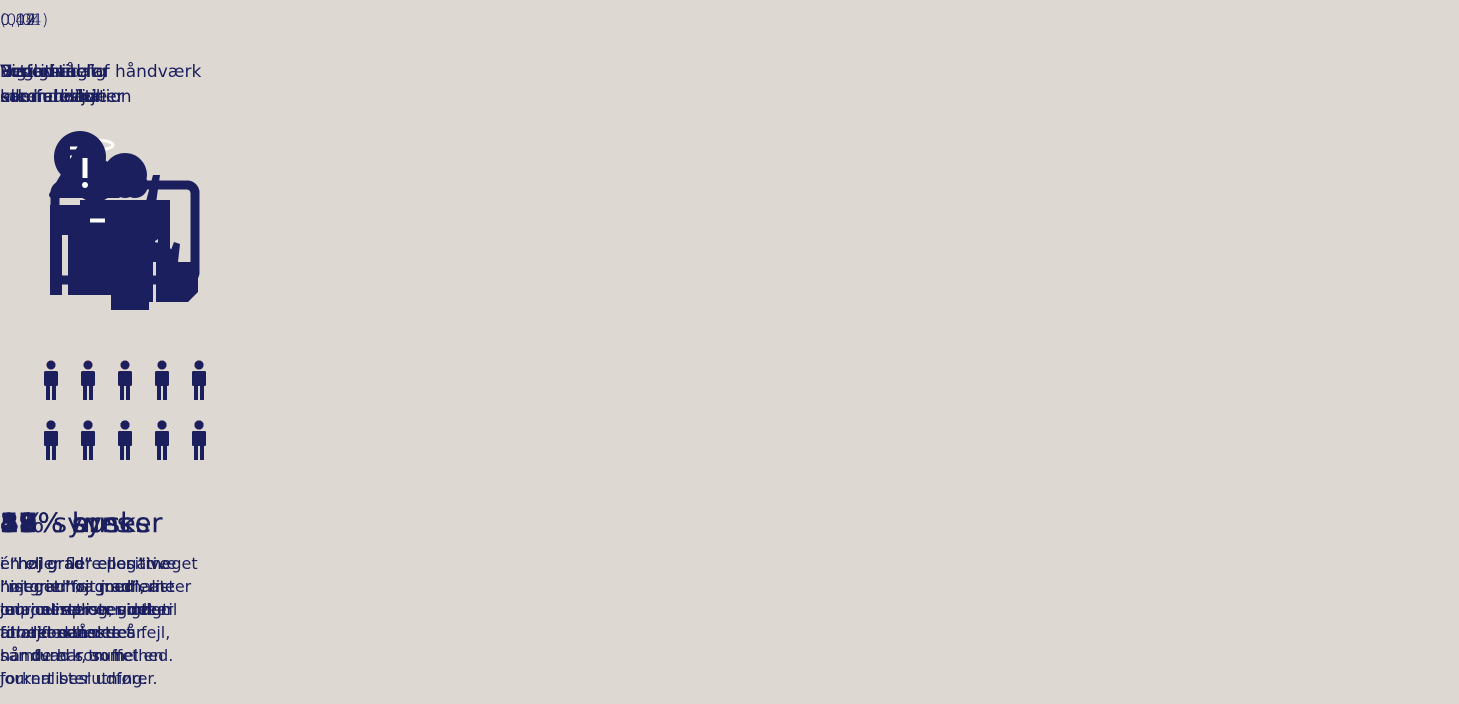  Describe the element at coordinates (137, 242) in the screenshot. I see `icon-body` at that location.